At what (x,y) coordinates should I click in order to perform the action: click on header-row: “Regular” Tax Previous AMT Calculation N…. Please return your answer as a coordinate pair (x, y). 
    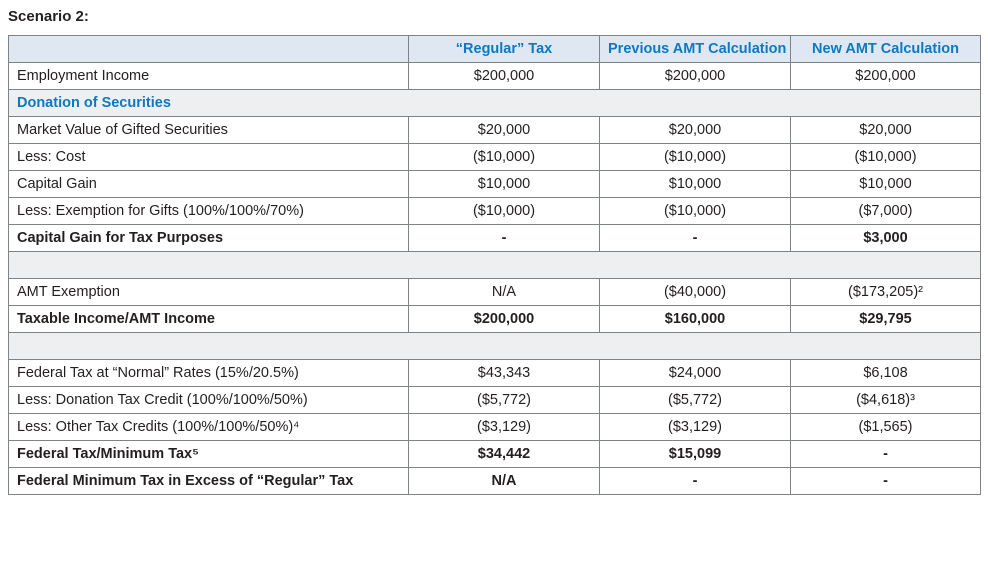
    Looking at the image, I should click on (494, 49).